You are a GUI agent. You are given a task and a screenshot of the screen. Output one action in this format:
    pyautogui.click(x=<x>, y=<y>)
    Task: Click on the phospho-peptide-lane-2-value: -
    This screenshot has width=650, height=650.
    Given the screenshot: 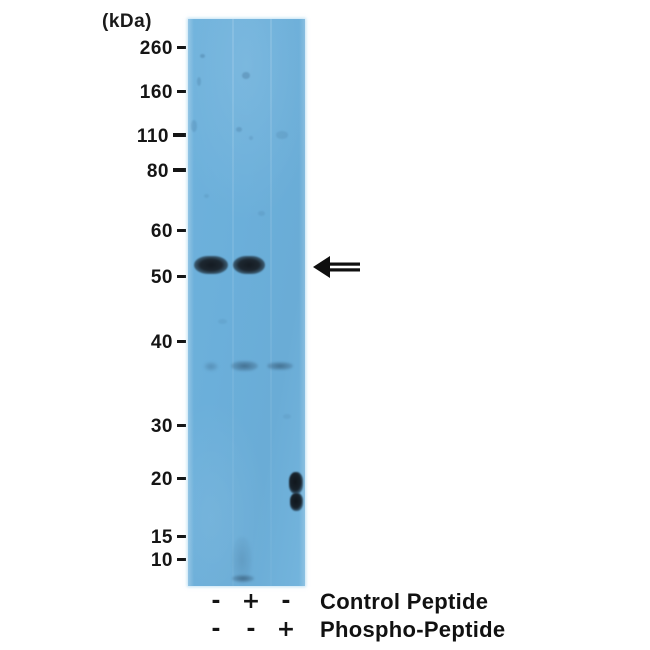 What is the action you would take?
    pyautogui.click(x=251, y=629)
    